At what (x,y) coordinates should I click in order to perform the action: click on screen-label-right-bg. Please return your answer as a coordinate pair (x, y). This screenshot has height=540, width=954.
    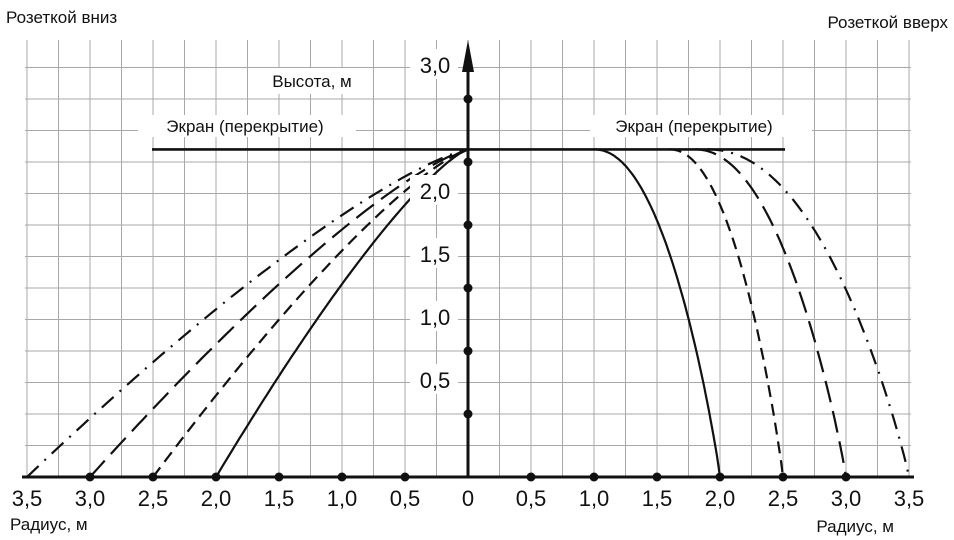
    Looking at the image, I should click on (701, 126).